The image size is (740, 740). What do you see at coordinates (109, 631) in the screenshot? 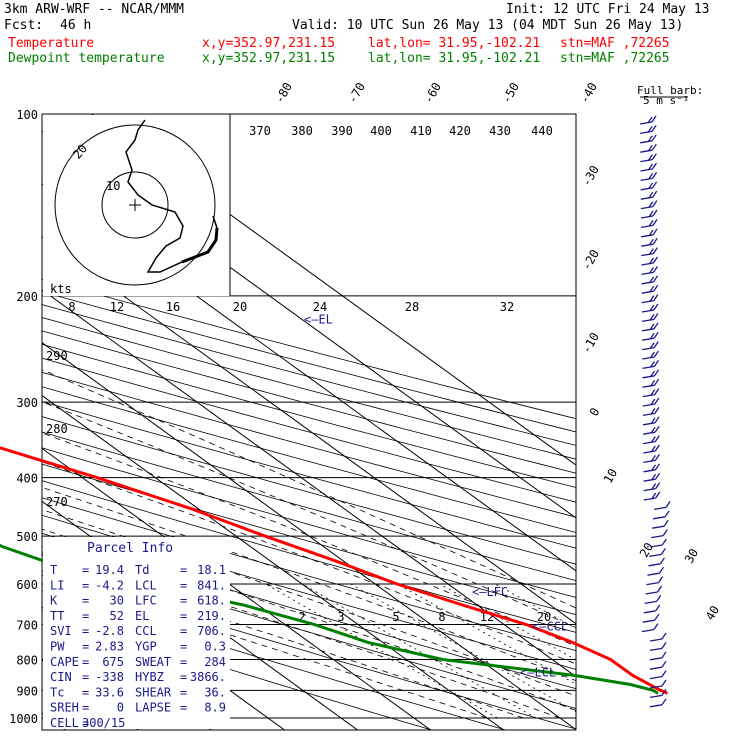
I see `parcel-info-cell: -2.8` at bounding box center [109, 631].